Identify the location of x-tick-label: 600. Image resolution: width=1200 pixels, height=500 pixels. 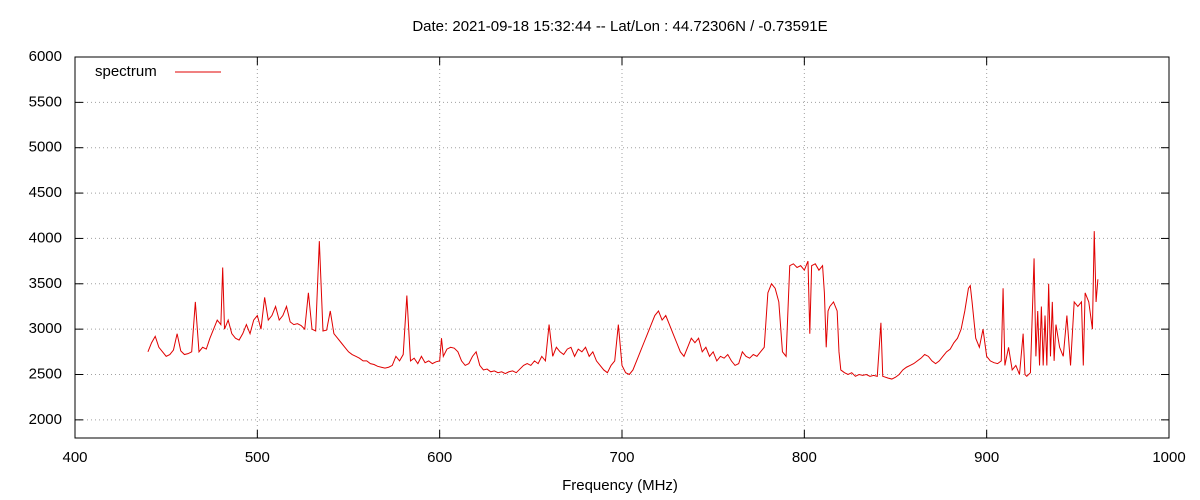
(439, 457).